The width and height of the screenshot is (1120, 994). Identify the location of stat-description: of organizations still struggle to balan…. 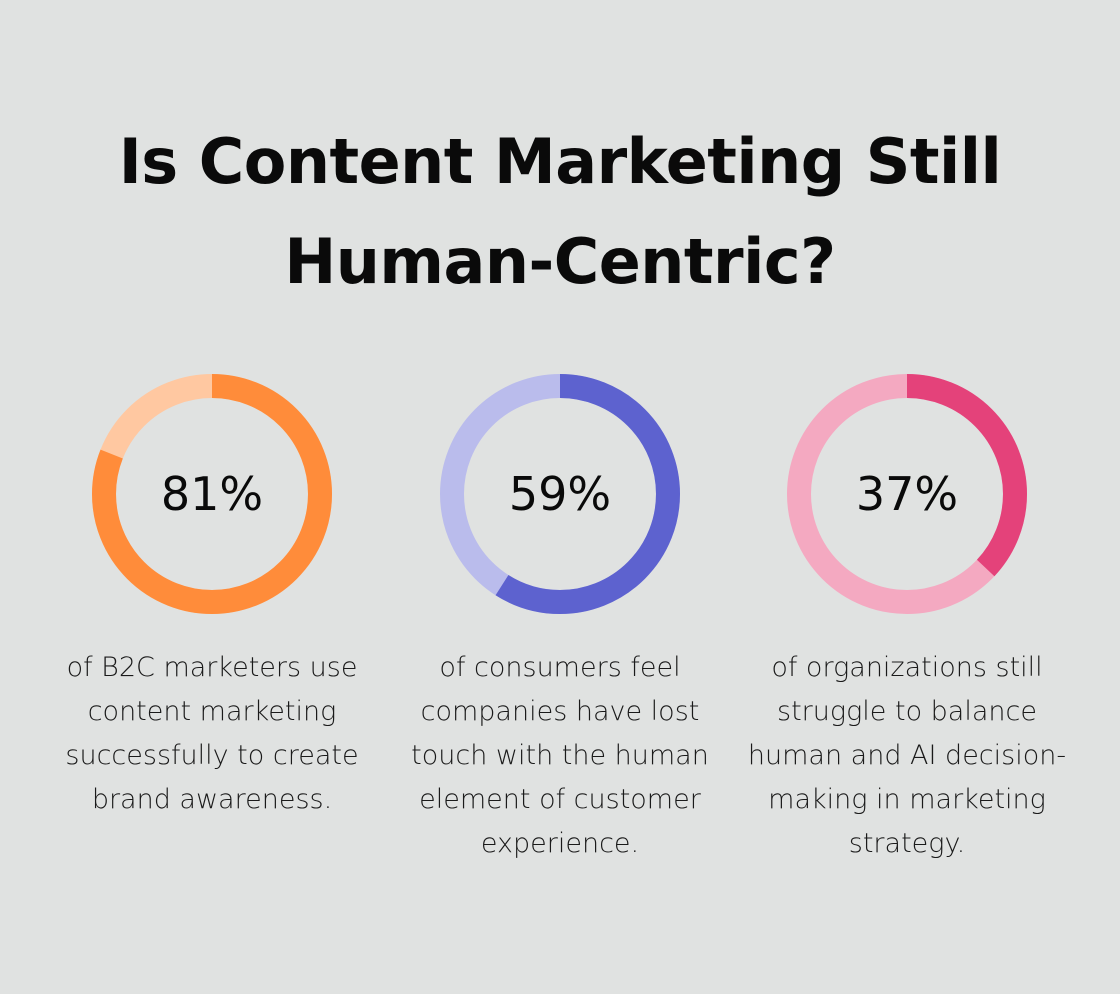
(907, 755).